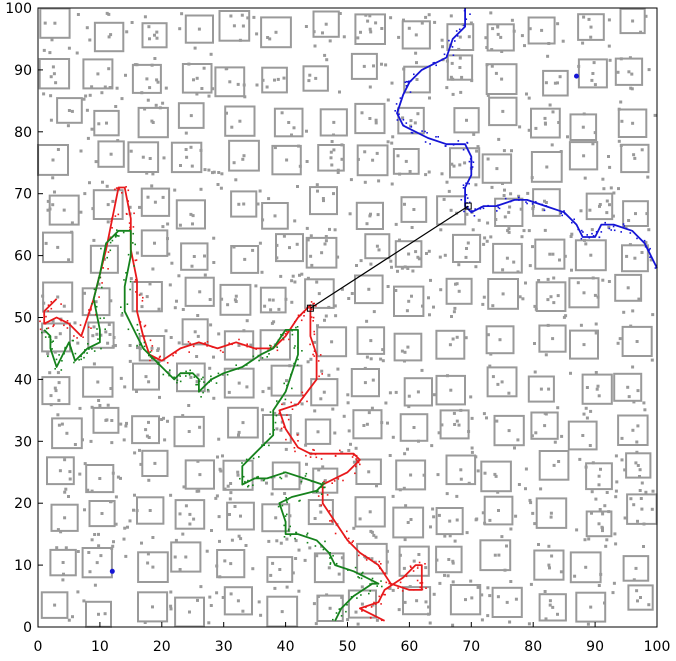 This screenshot has width=676, height=661. What do you see at coordinates (23, 133) in the screenshot?
I see `y-tick-label: 80` at bounding box center [23, 133].